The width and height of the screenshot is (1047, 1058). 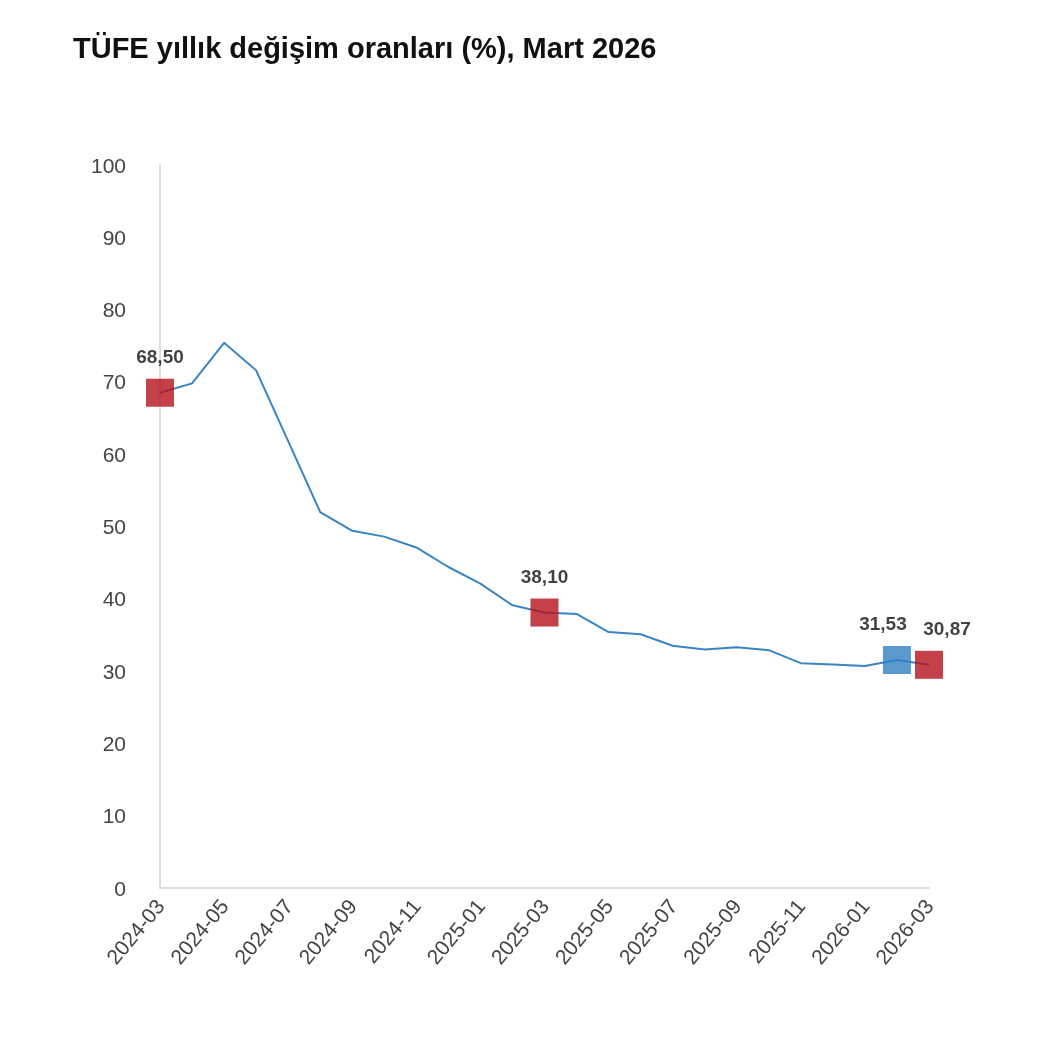 What do you see at coordinates (160, 356) in the screenshot?
I see `data-label: 68,50` at bounding box center [160, 356].